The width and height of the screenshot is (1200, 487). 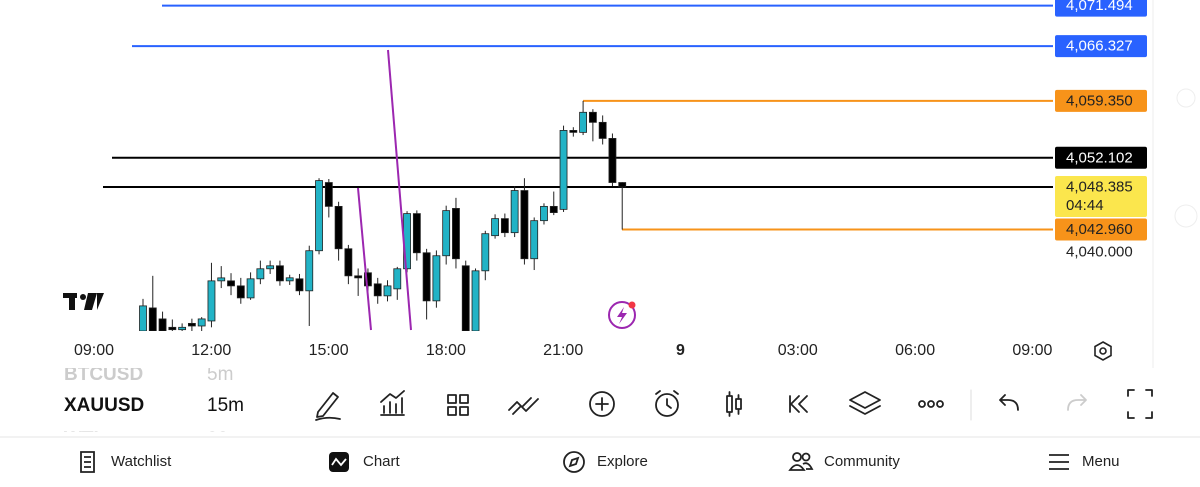 I want to click on time-label: 21:00, so click(x=563, y=350).